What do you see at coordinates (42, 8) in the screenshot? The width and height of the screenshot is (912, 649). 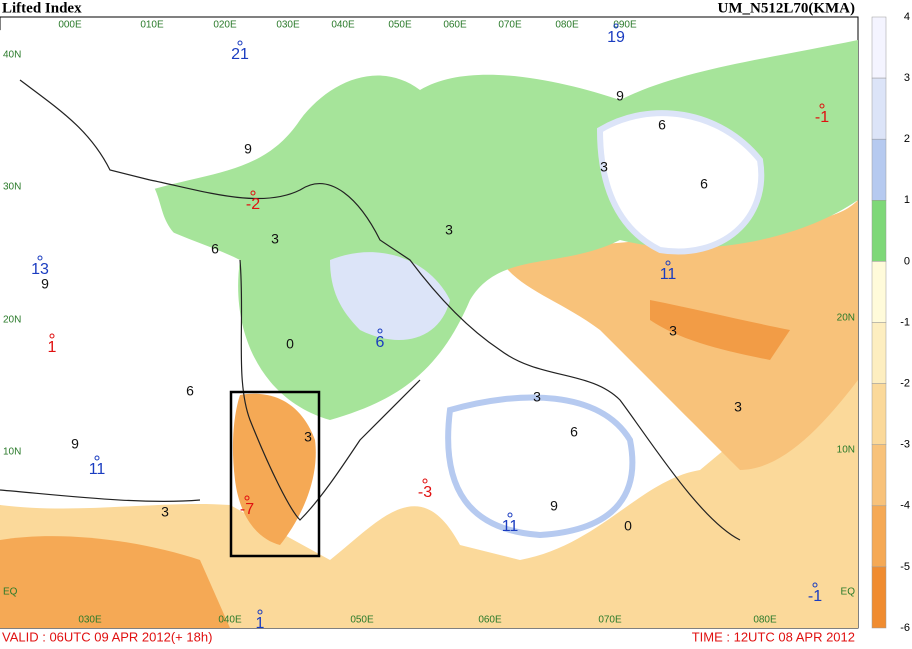 I see `title: Lifted Index` at bounding box center [42, 8].